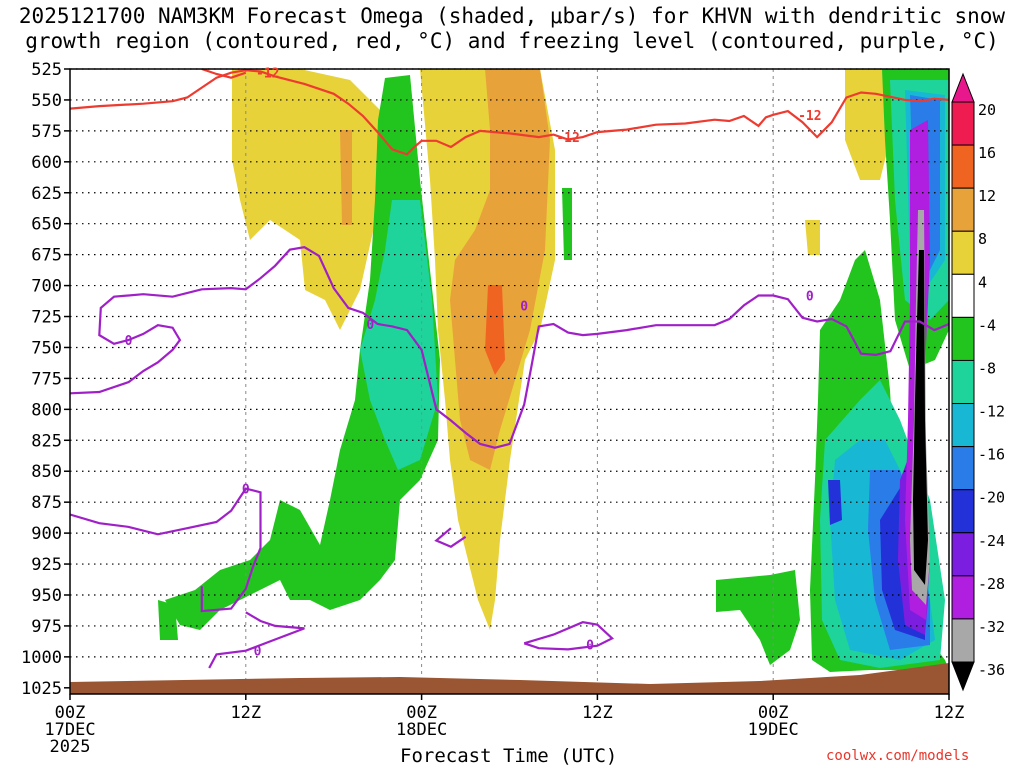 This screenshot has height=768, width=1024. I want to click on colorbar-label: -32, so click(991, 627).